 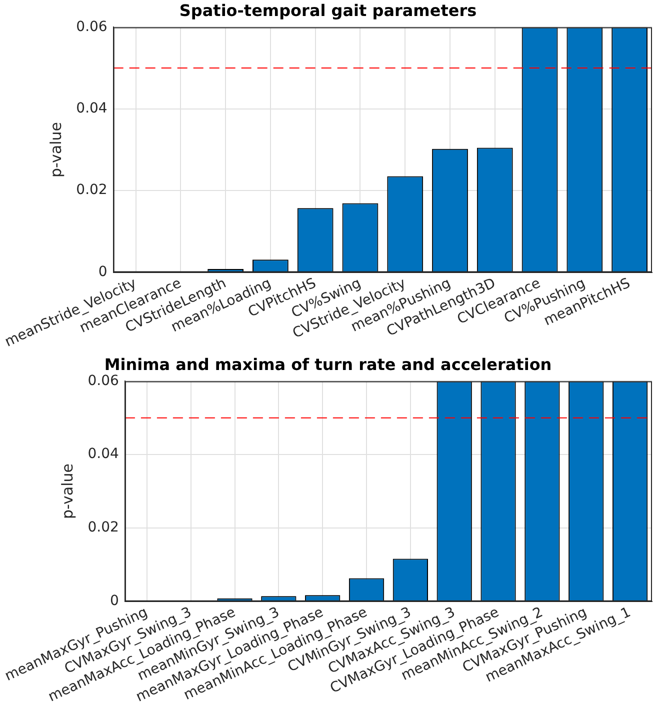 I want to click on chart-title: Spatio-temporal gait parameters, so click(x=328, y=10).